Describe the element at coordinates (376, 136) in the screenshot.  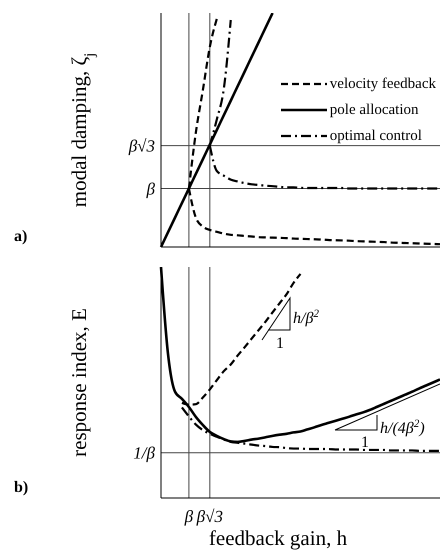
I see `legend-label: optimal control` at that location.